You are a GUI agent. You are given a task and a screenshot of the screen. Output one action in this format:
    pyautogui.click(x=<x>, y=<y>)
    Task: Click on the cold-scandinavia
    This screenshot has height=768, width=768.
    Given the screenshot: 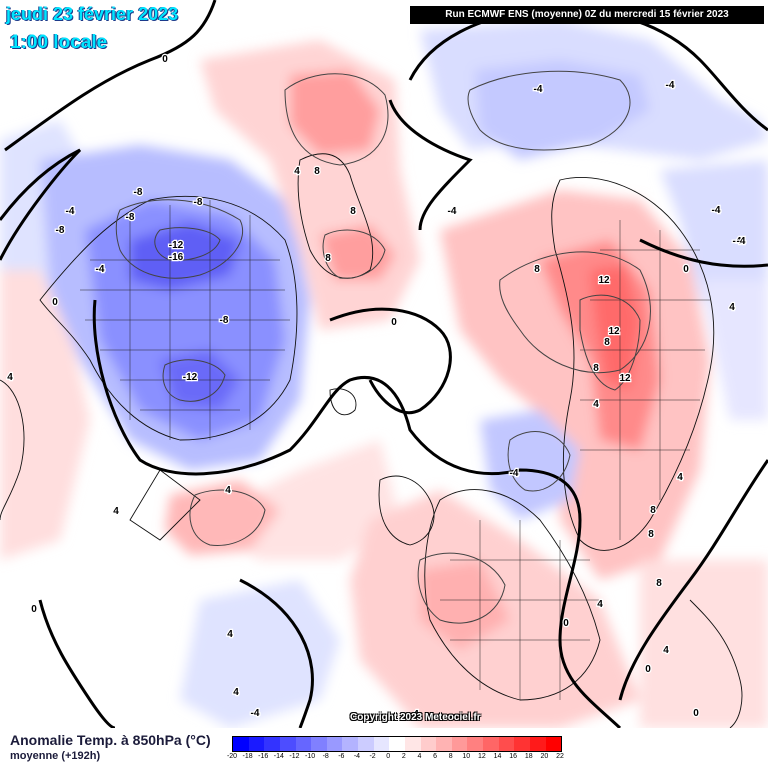 What is the action you would take?
    pyautogui.click(x=530, y=465)
    